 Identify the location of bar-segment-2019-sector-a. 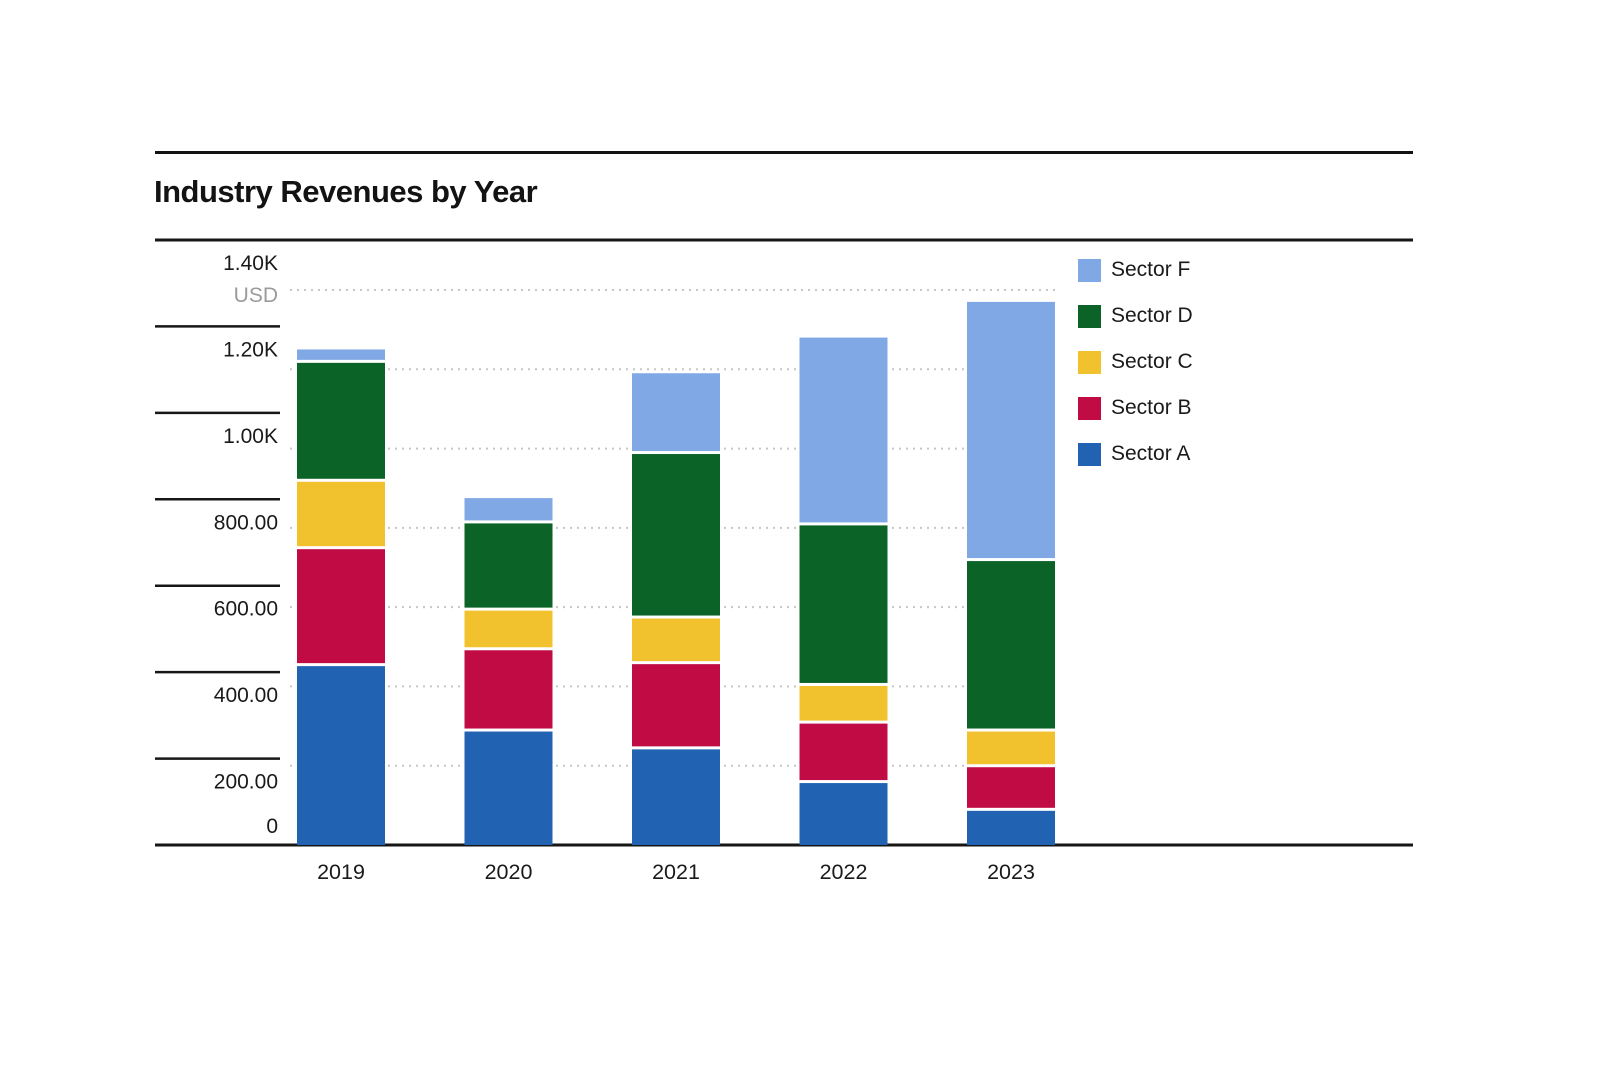
(341, 754).